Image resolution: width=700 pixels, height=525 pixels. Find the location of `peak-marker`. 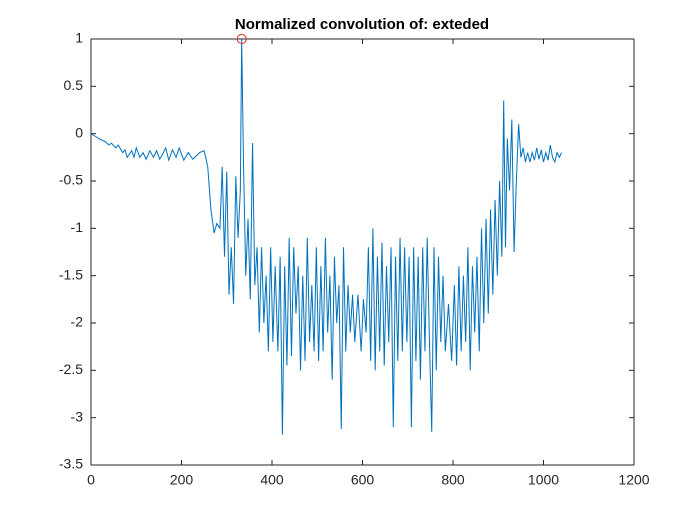

peak-marker is located at coordinates (241, 39).